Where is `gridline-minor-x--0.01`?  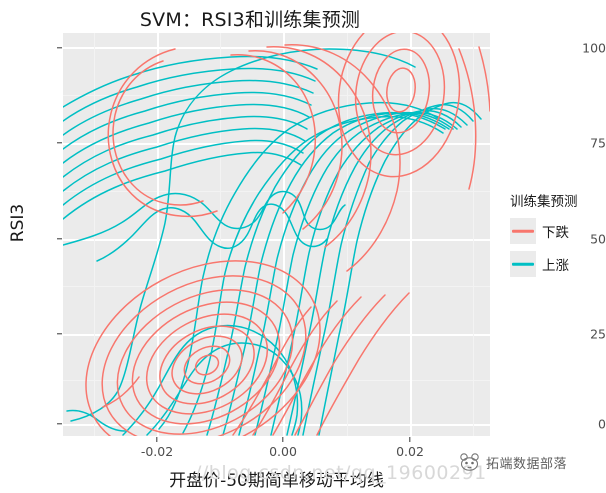 gridline-minor-x--0.01 is located at coordinates (220, 234).